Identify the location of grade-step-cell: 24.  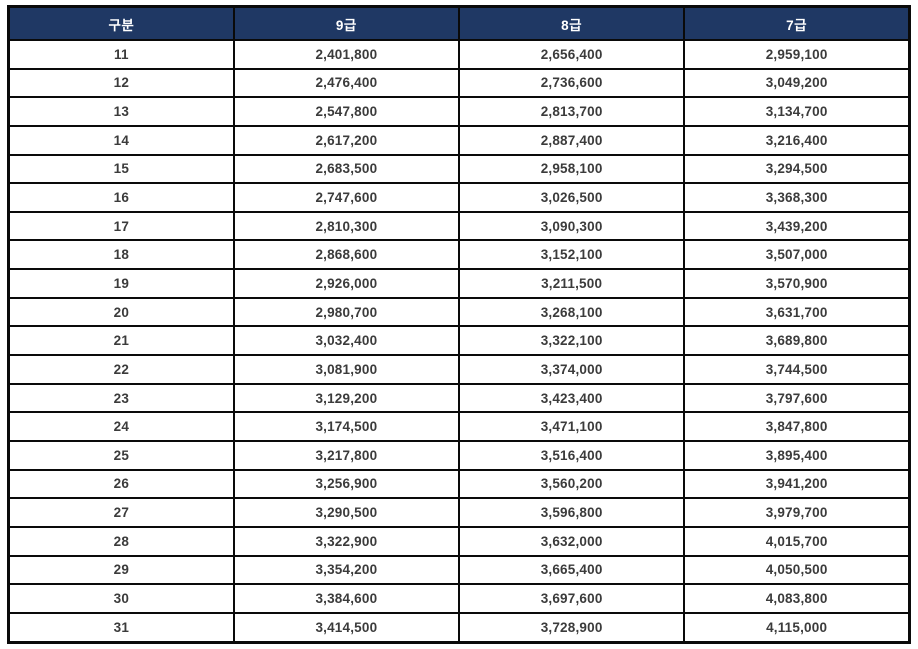
(121, 426).